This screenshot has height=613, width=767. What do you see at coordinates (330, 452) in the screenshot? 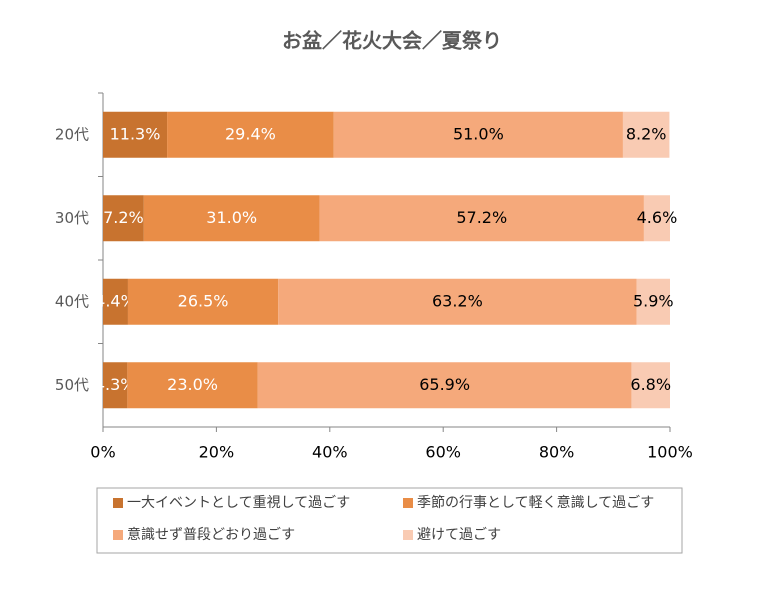
I see `x-tick-label: 40%` at bounding box center [330, 452].